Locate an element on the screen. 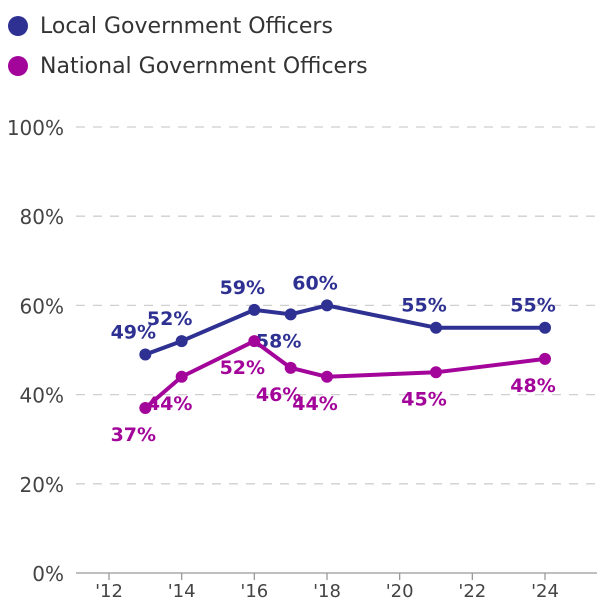  data-label: 58% is located at coordinates (278, 341).